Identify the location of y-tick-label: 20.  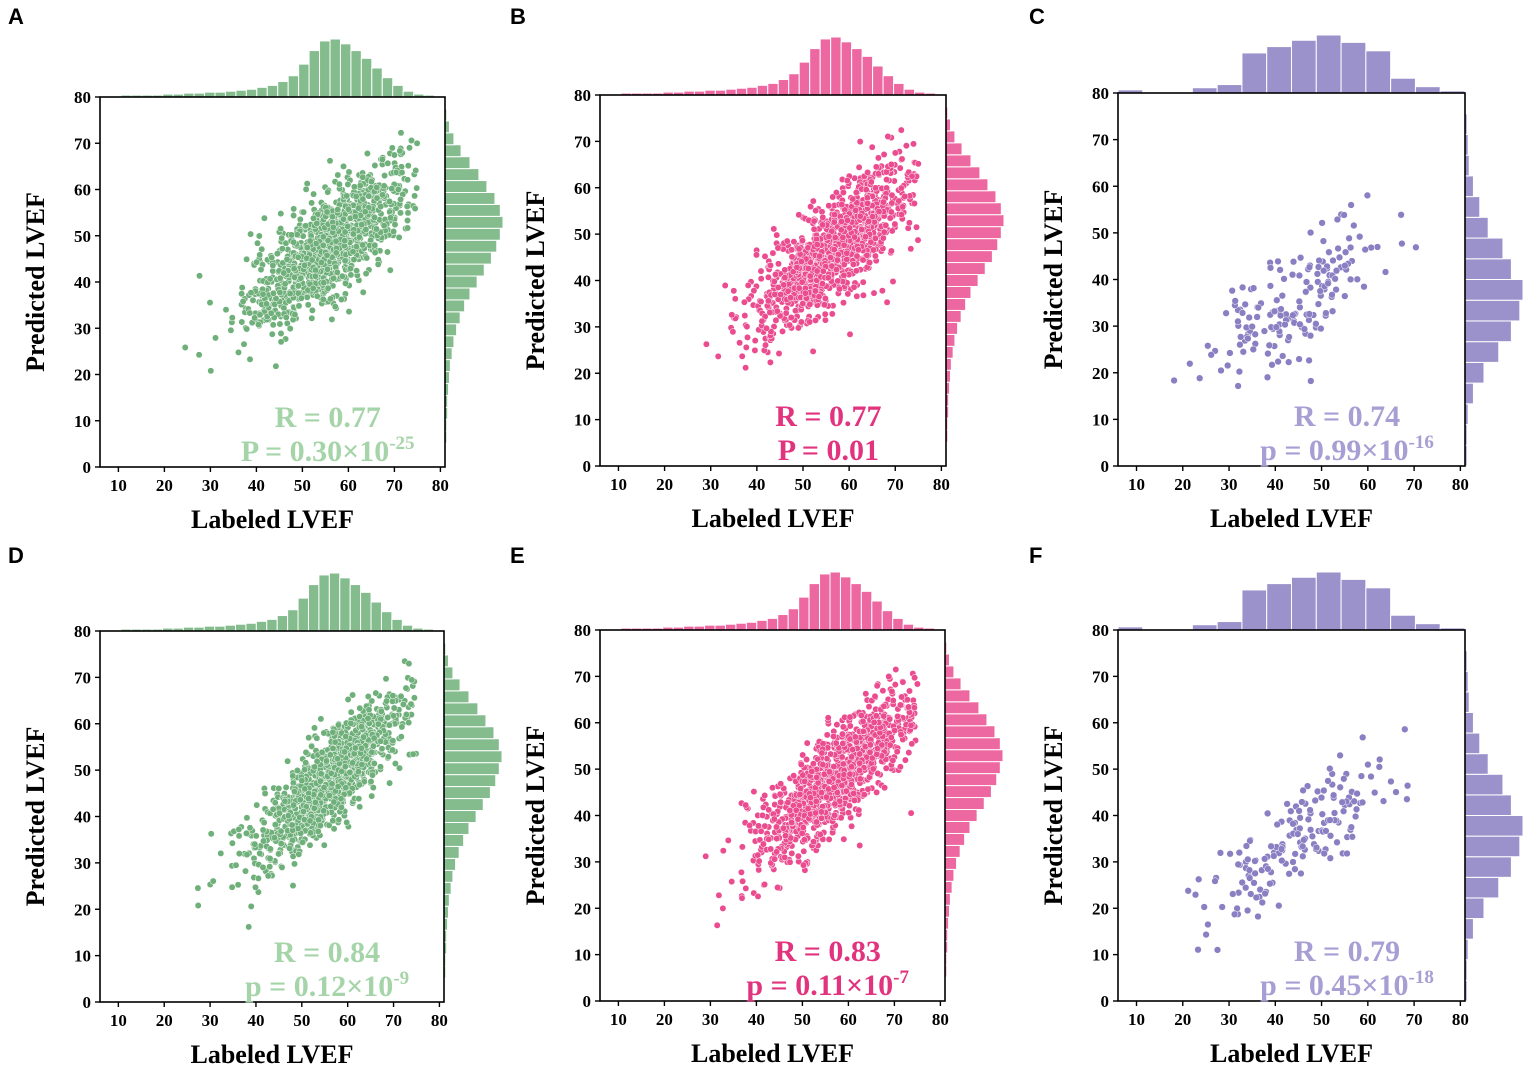
(82, 909).